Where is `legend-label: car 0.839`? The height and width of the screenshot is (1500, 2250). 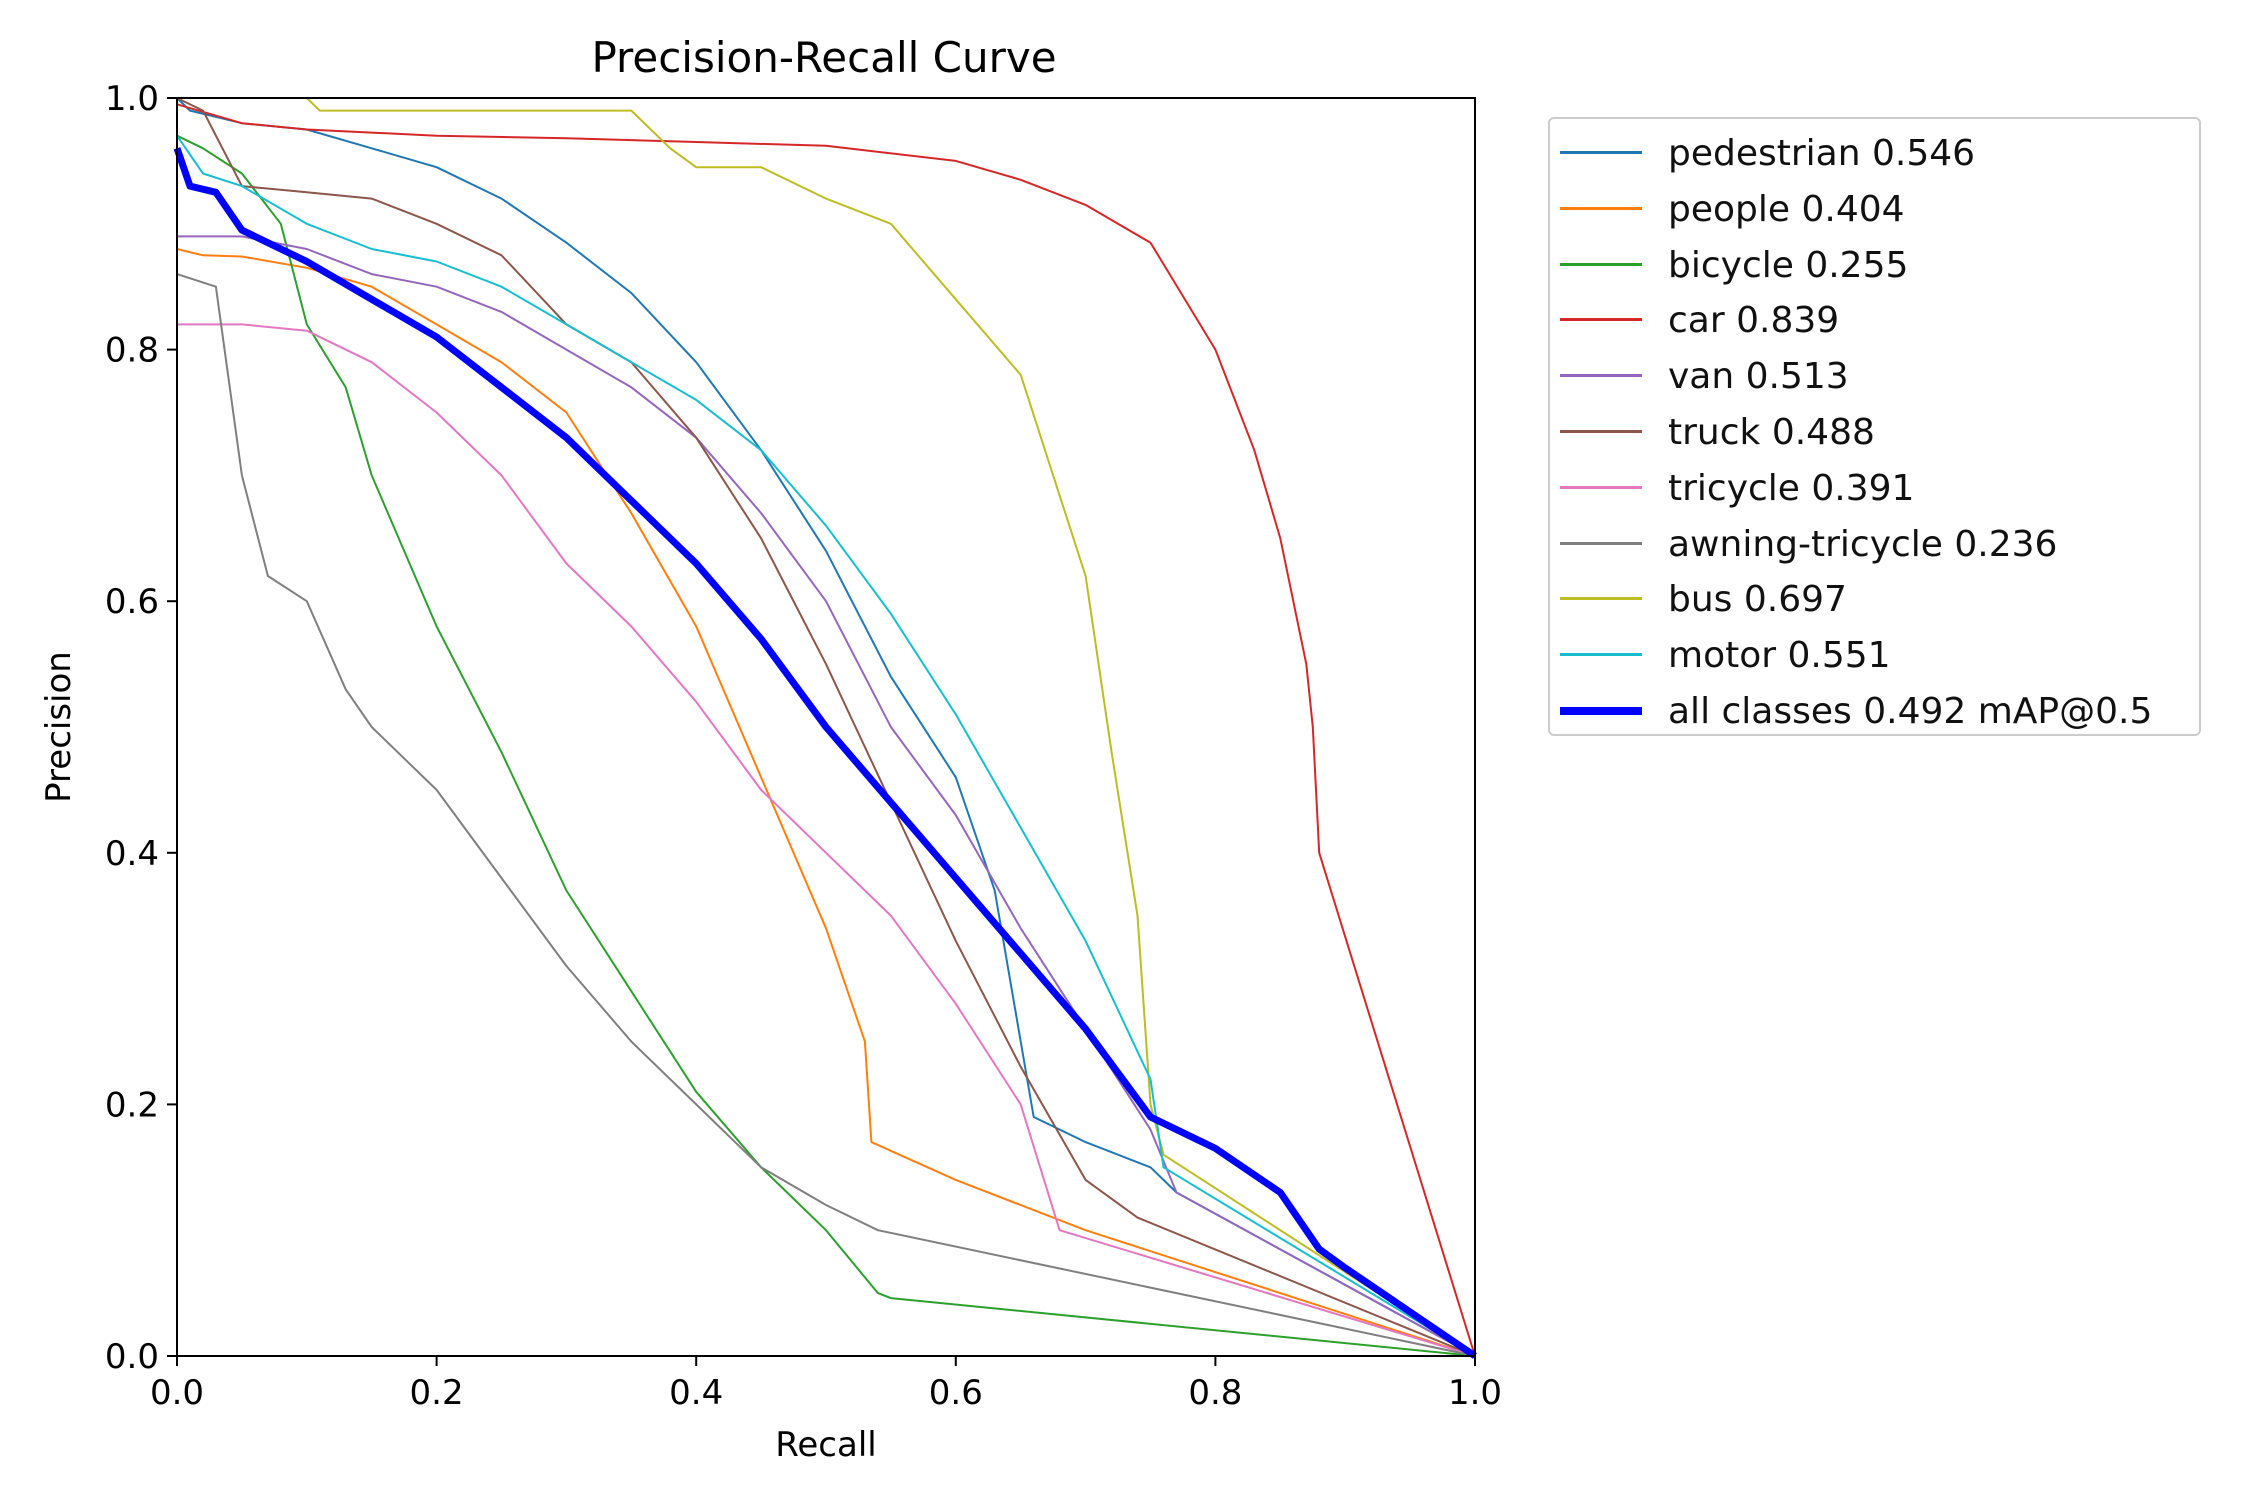 legend-label: car 0.839 is located at coordinates (1754, 321).